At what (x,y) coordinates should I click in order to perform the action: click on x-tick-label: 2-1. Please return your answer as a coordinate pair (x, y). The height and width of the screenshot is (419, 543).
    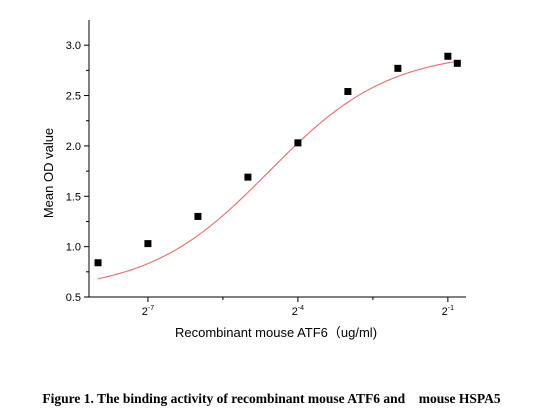
    Looking at the image, I should click on (448, 311).